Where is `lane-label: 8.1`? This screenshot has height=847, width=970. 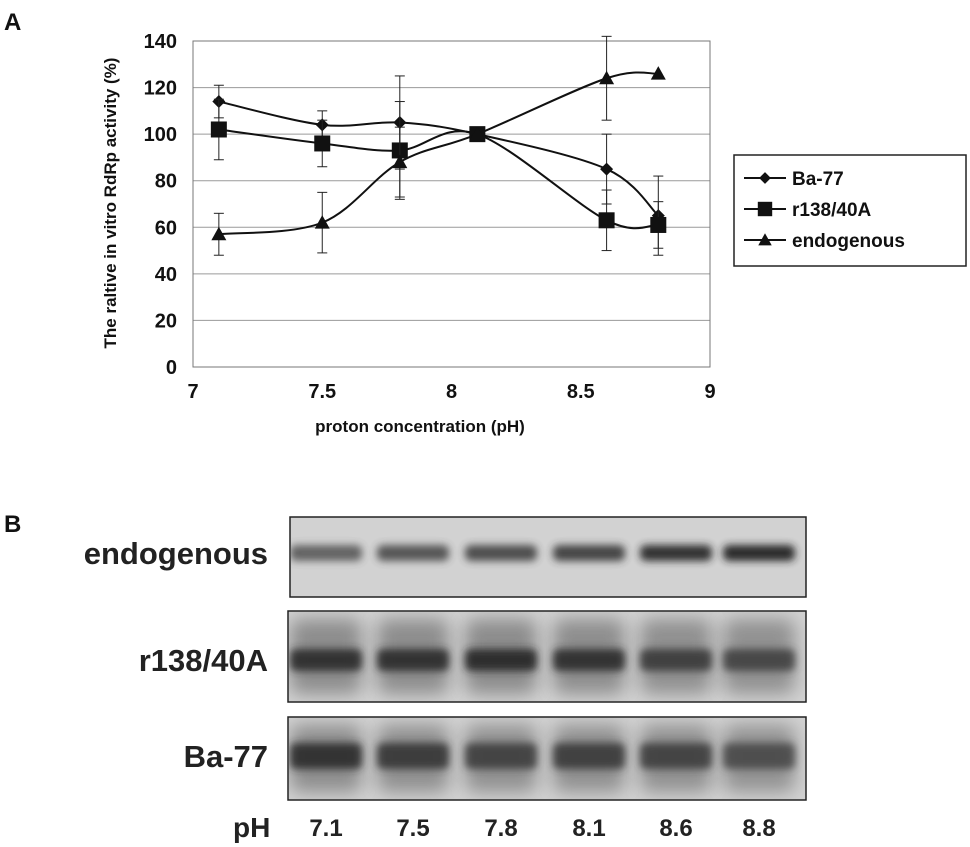
lane-label: 8.1 is located at coordinates (588, 828).